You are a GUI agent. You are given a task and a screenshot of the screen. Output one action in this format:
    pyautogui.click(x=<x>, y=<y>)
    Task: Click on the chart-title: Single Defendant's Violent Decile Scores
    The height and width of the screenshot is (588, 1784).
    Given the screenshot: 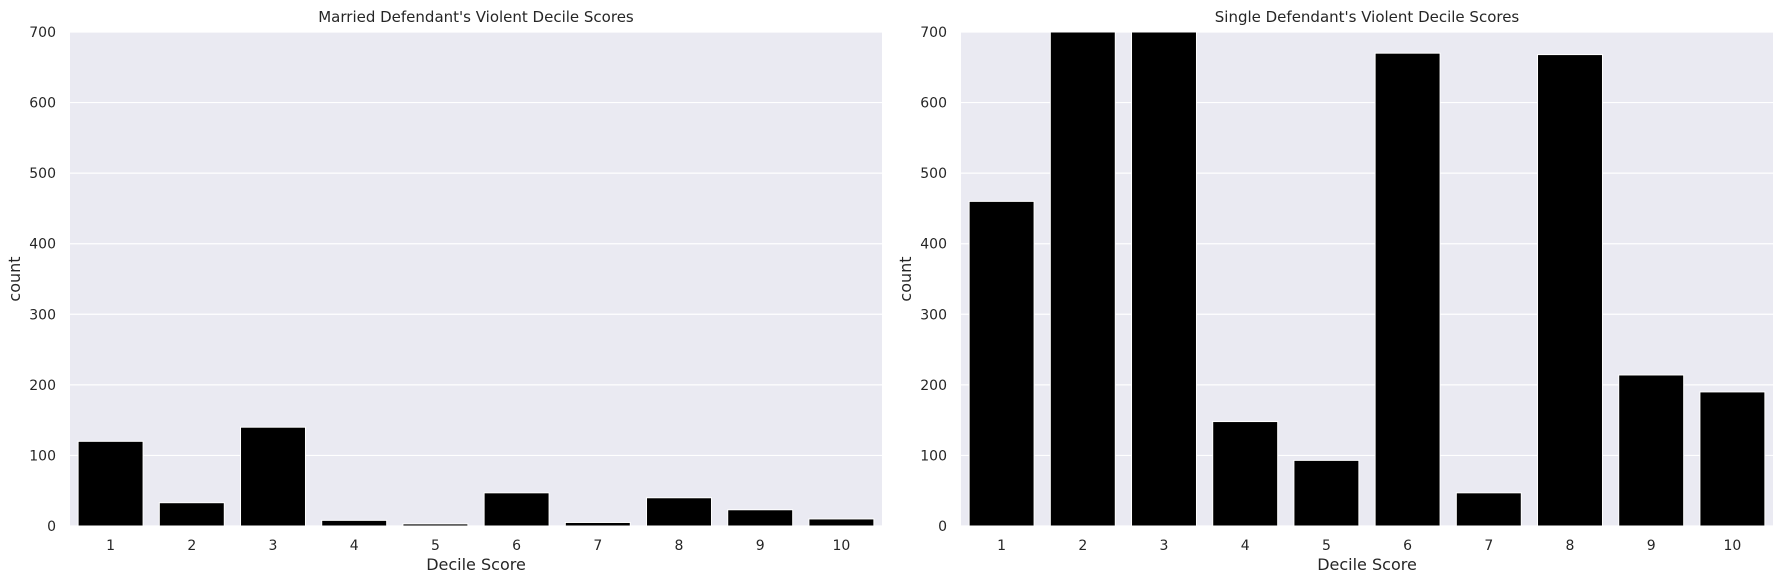 What is the action you would take?
    pyautogui.click(x=1367, y=17)
    